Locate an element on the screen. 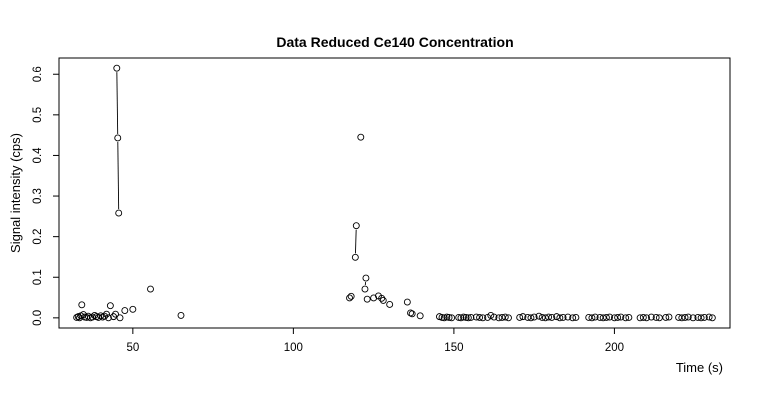  x-tick-label: 100 is located at coordinates (293, 348).